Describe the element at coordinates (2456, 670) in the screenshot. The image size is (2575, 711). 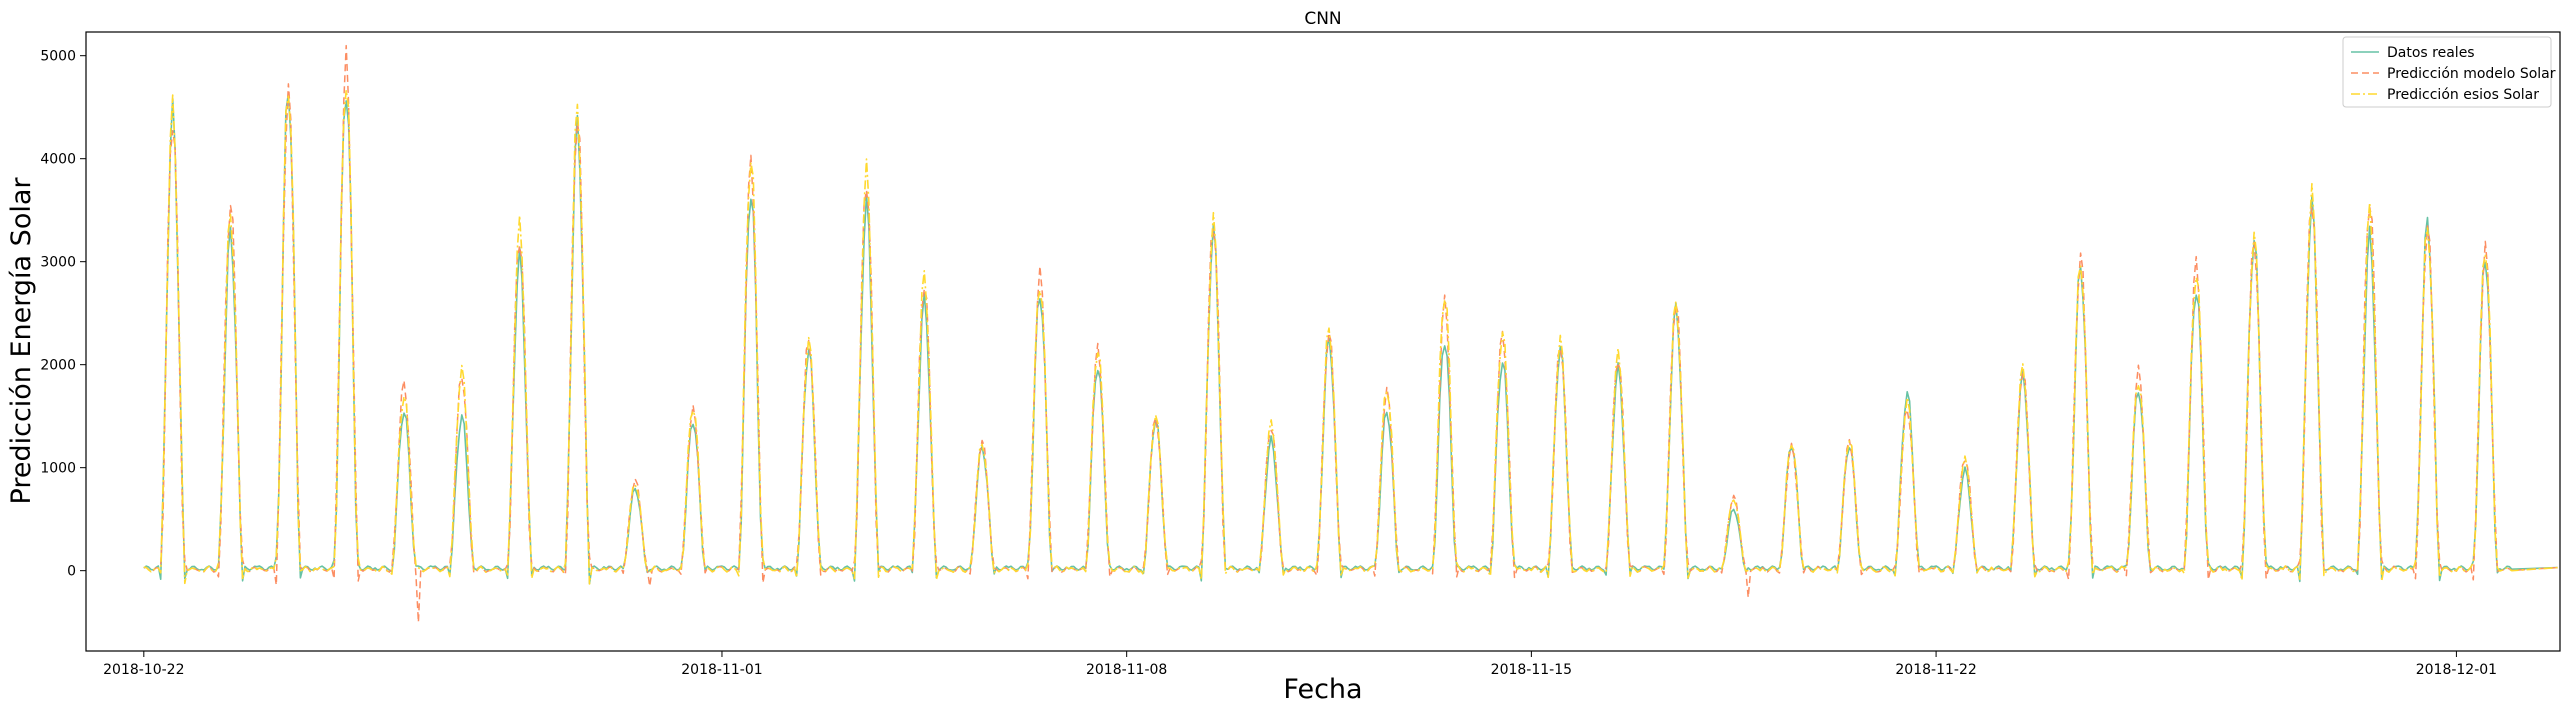
I see `x-tick-label: 2018-12-01` at that location.